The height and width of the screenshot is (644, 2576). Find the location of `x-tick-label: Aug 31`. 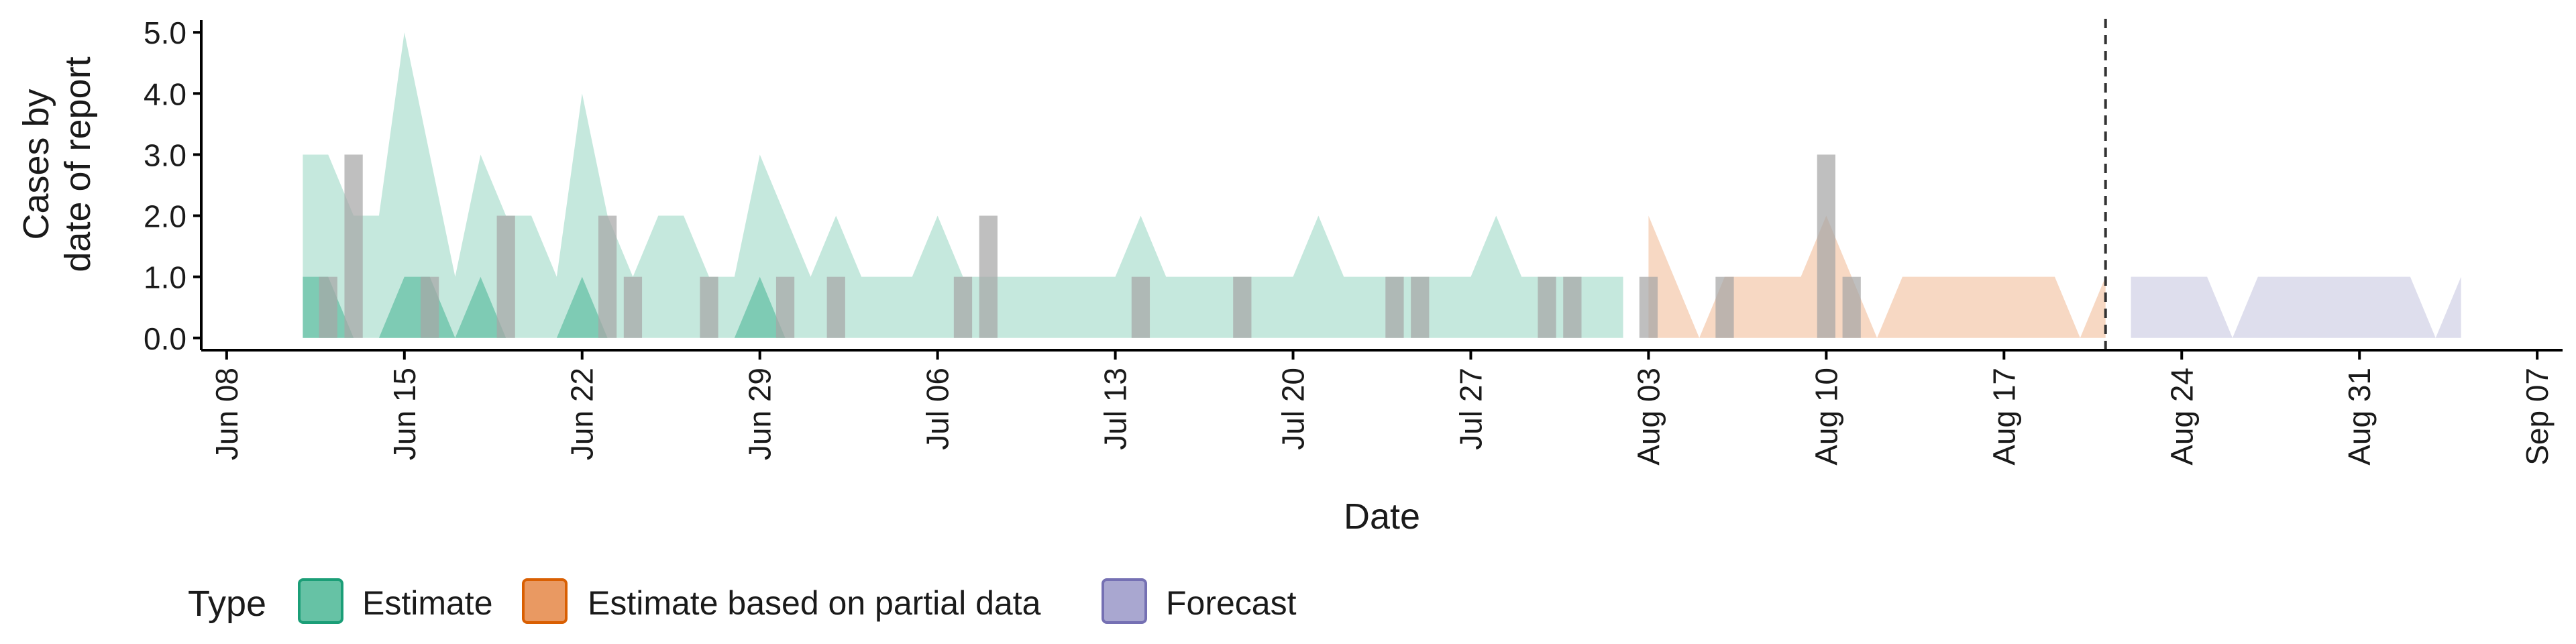

x-tick-label: Aug 31 is located at coordinates (2359, 417).